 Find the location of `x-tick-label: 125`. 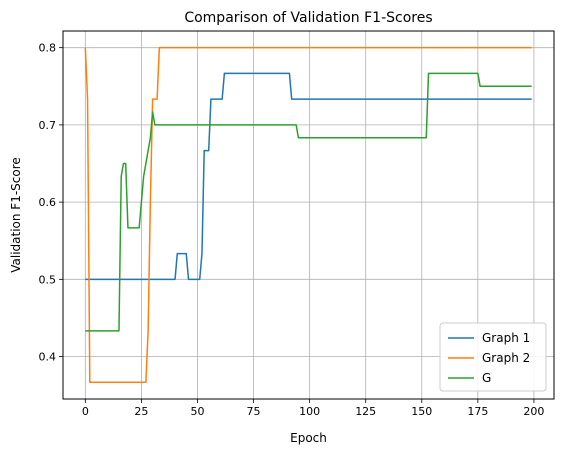

x-tick-label: 125 is located at coordinates (365, 411).